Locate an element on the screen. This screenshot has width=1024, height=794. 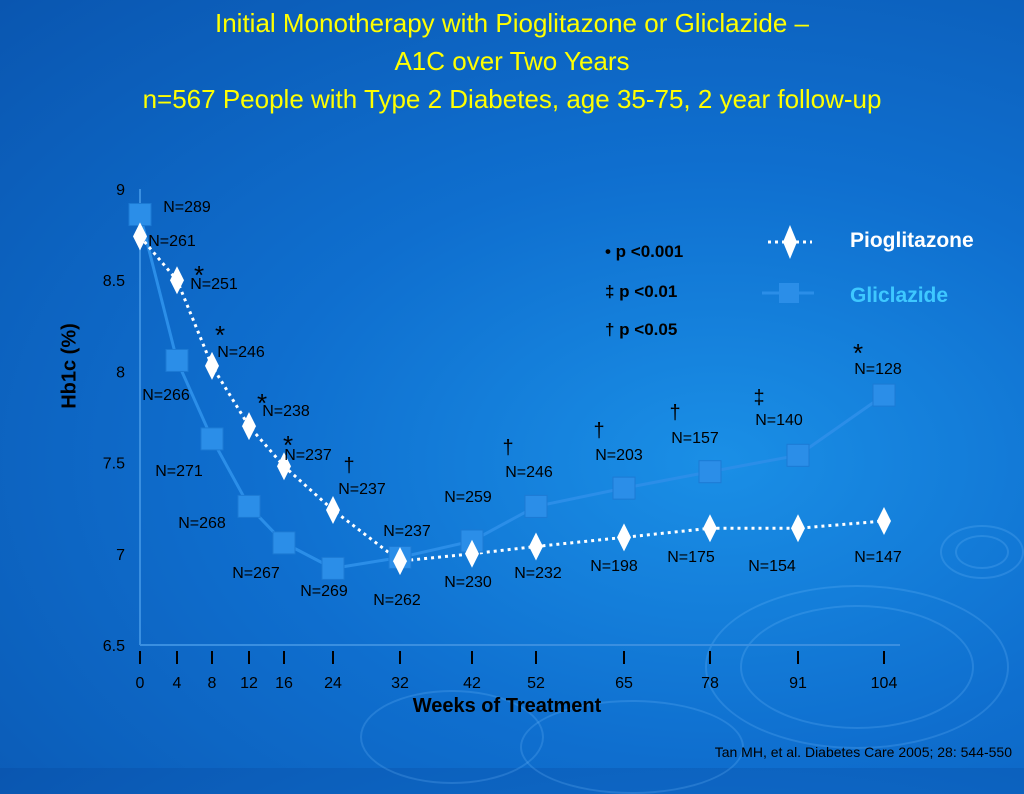
pioglitazone-n-label: N=154 is located at coordinates (772, 566).